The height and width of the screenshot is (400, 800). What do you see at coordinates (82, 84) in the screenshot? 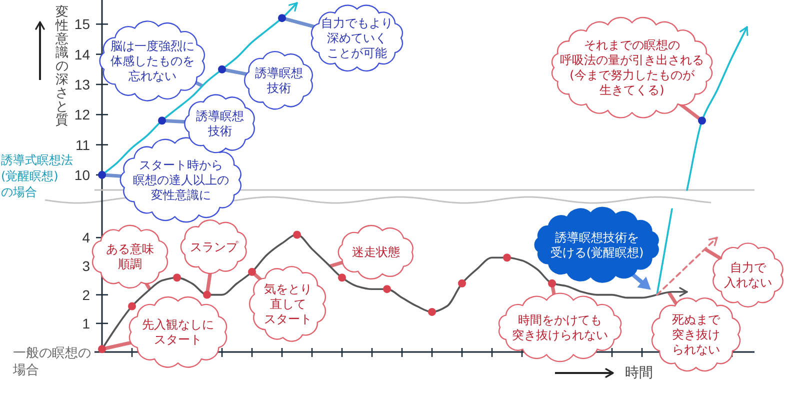
I see `y-tick-label: 13` at bounding box center [82, 84].